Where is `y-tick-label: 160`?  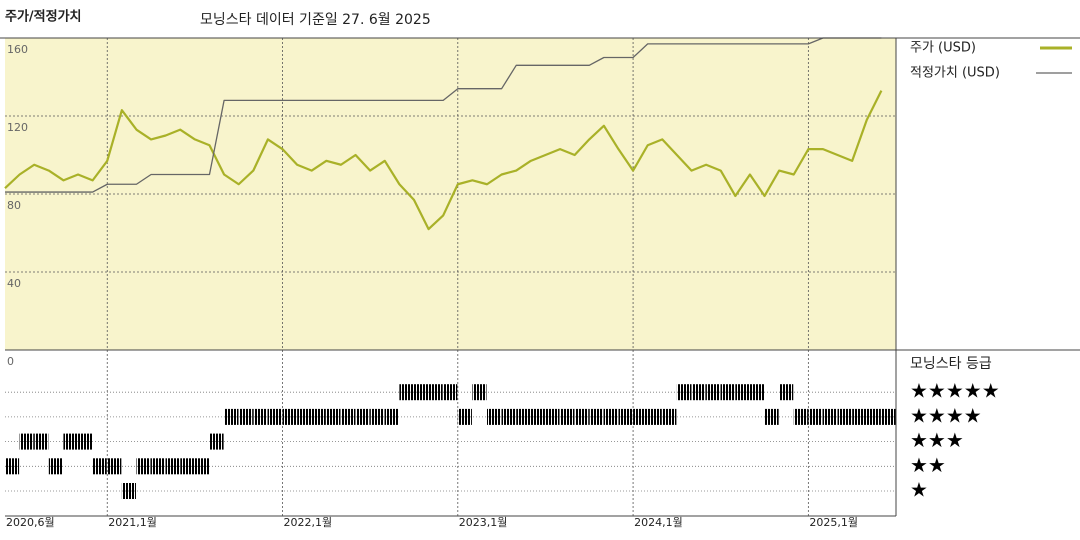
y-tick-label: 160 is located at coordinates (17, 49).